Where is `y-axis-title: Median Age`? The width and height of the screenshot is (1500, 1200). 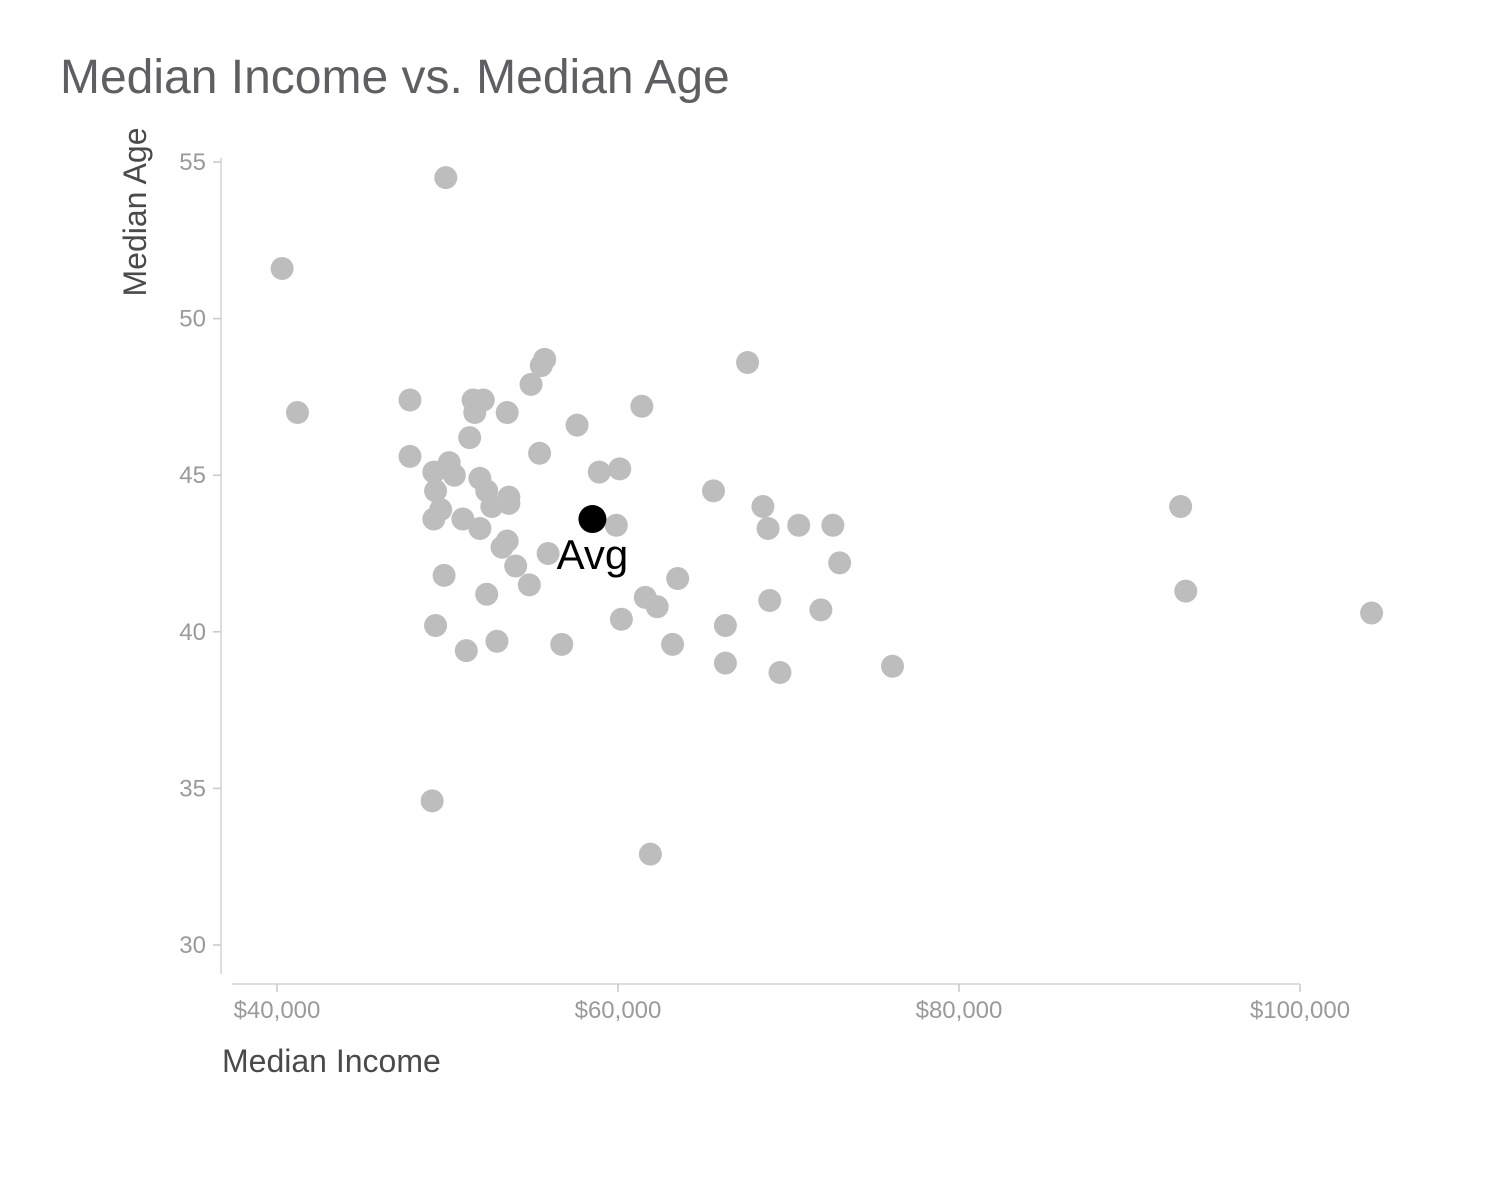
y-axis-title: Median Age is located at coordinates (135, 211).